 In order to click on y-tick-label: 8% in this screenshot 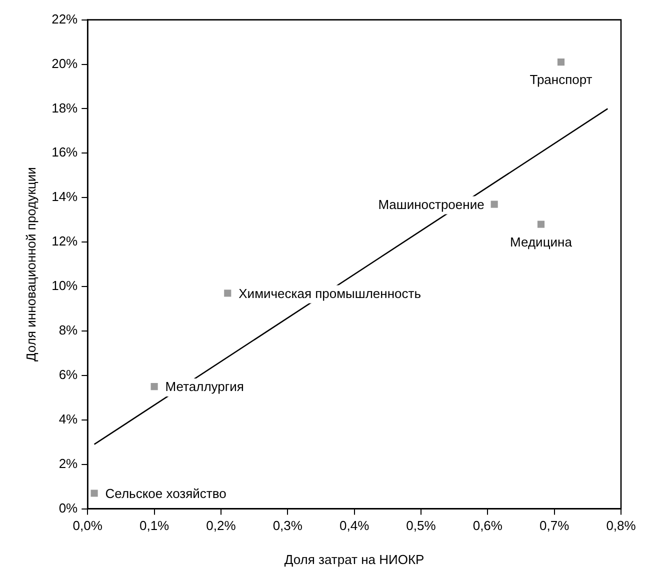, I will do `click(68, 330)`.